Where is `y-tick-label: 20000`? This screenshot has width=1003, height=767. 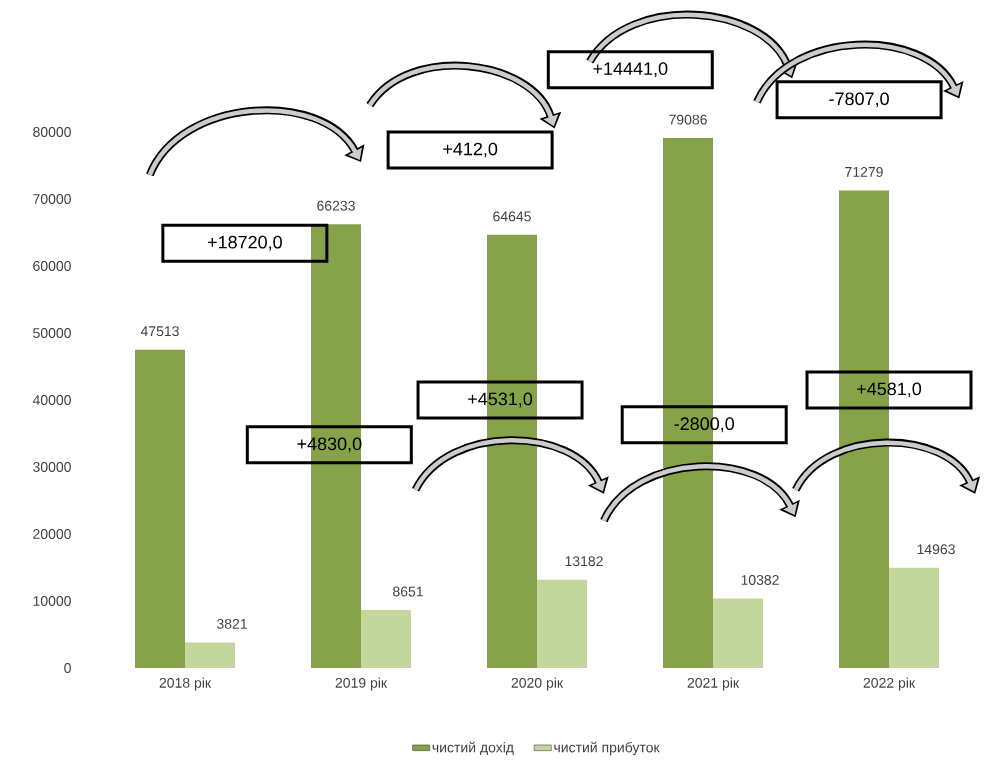 y-tick-label: 20000 is located at coordinates (52, 534).